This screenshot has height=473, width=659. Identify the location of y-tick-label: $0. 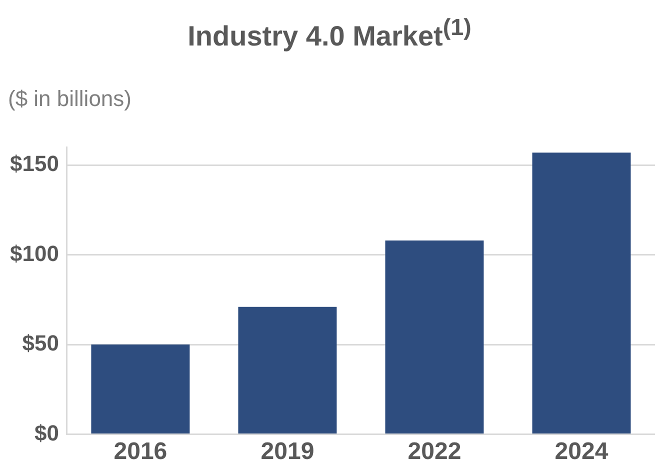
(46, 433).